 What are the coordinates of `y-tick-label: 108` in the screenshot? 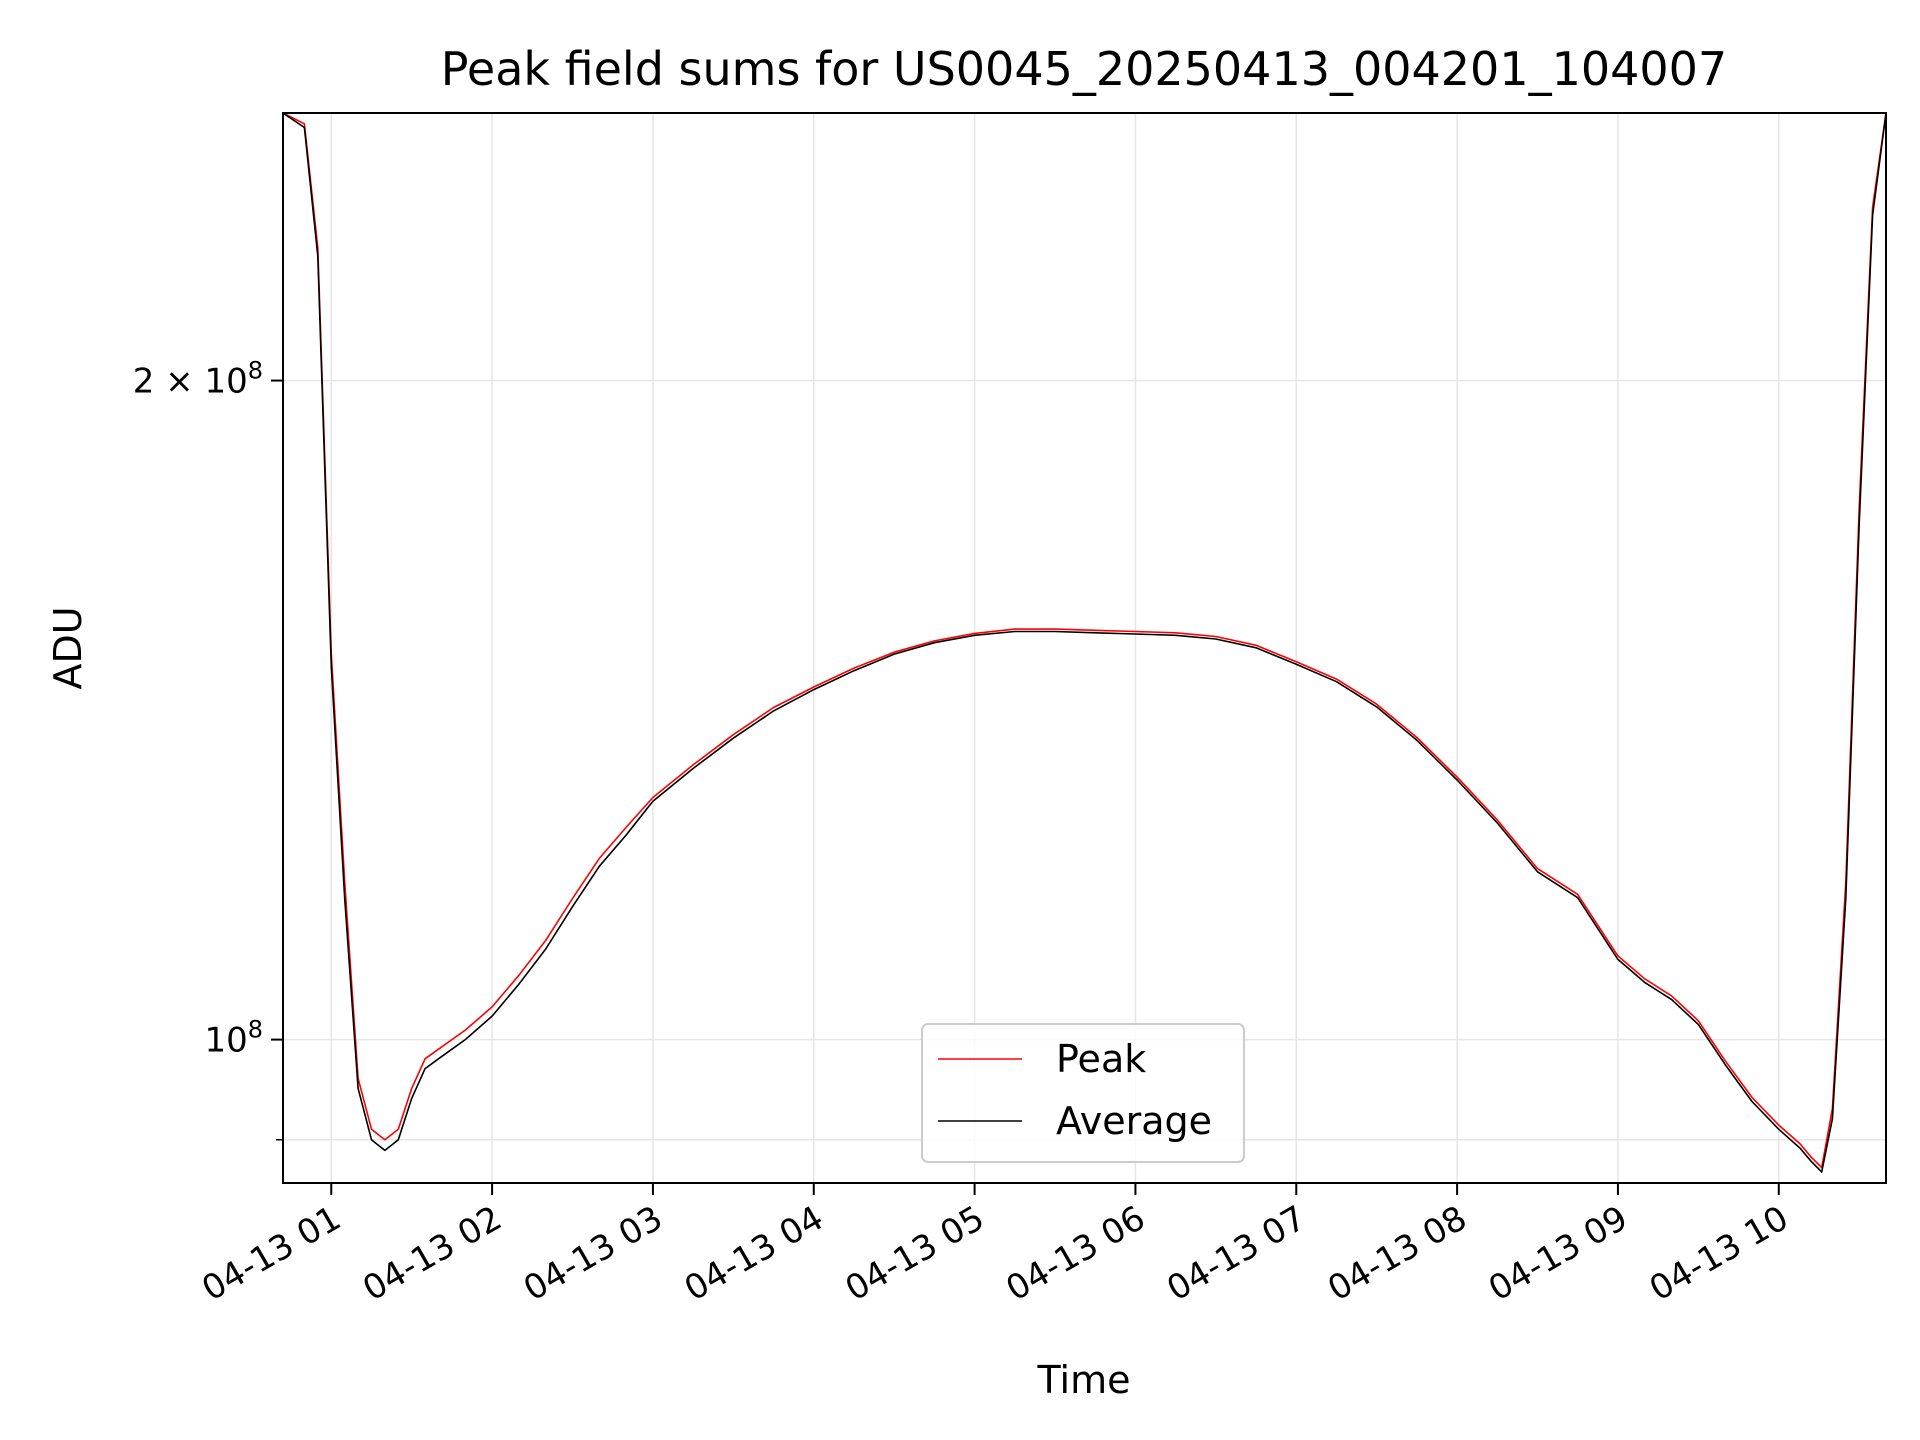 It's located at (233, 1038).